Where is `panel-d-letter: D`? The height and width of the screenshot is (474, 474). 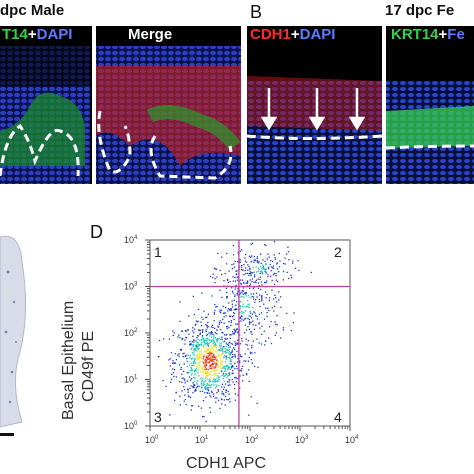 panel-d-letter: D is located at coordinates (96, 232).